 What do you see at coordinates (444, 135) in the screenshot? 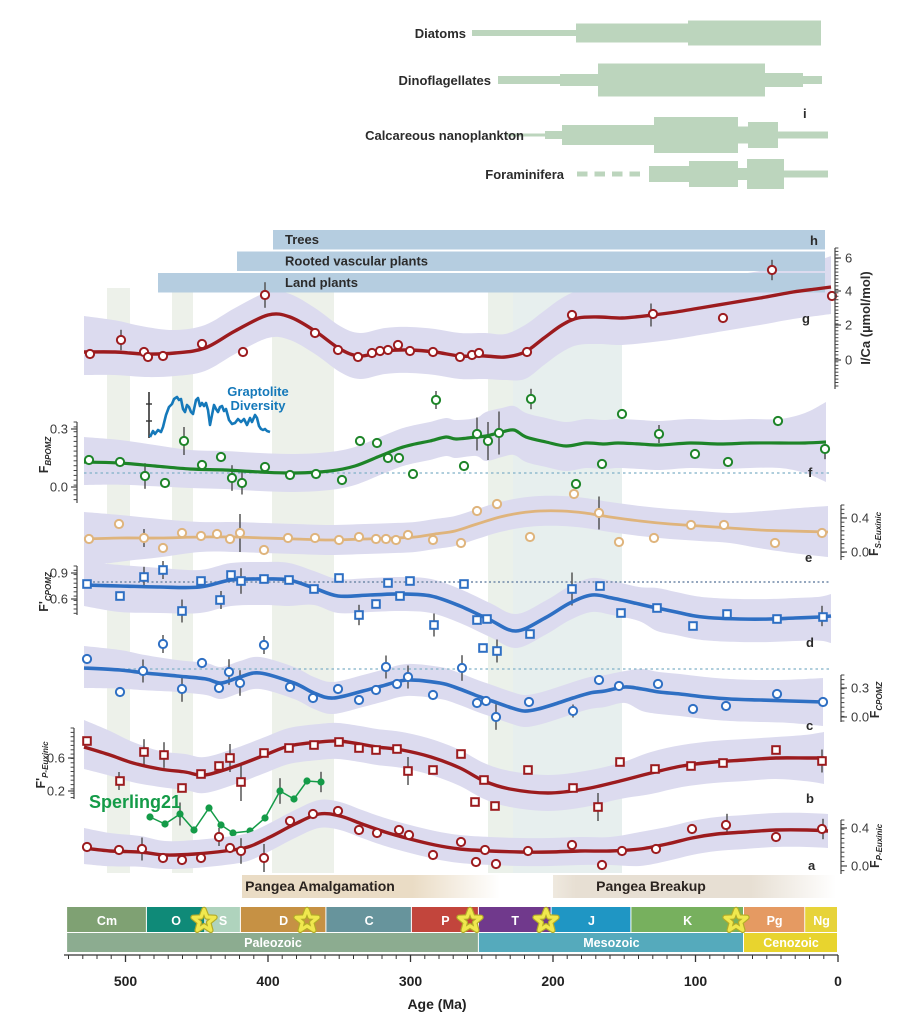
I see `svg-text: Calcareous nanoplankton` at bounding box center [444, 135].